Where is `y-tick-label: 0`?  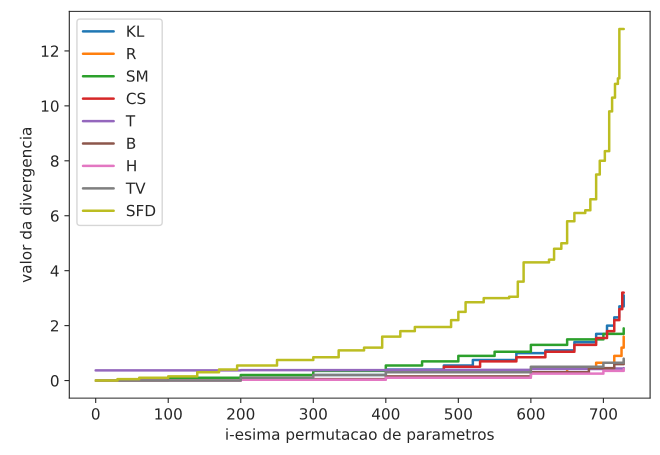 y-tick-label: 0 is located at coordinates (54, 381).